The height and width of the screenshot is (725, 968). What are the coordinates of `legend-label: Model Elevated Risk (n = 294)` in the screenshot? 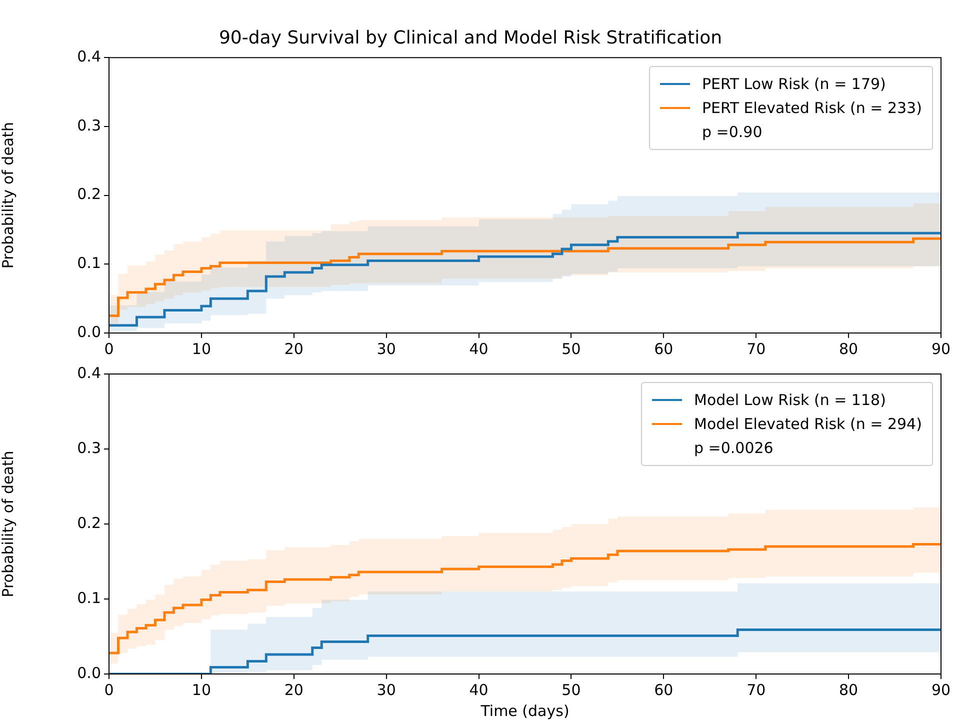 It's located at (808, 424).